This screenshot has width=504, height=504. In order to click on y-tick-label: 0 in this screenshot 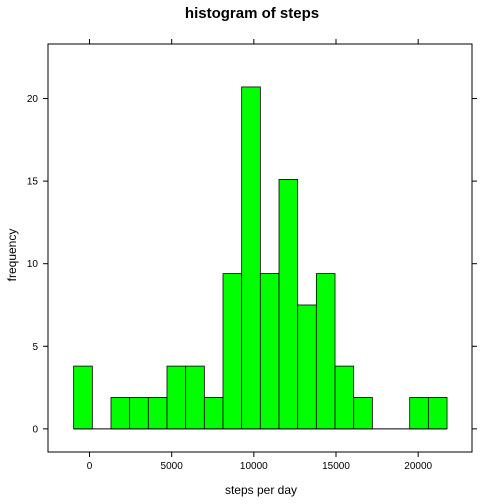, I will do `click(35, 429)`.